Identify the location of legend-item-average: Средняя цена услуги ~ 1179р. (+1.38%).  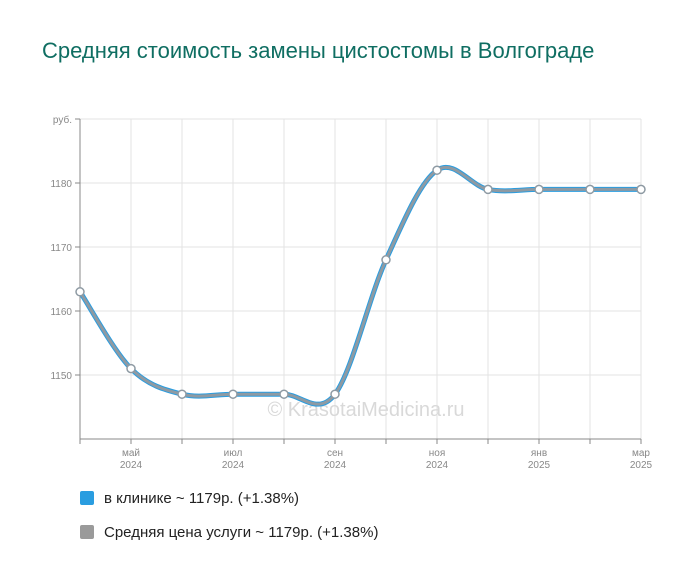
(229, 532).